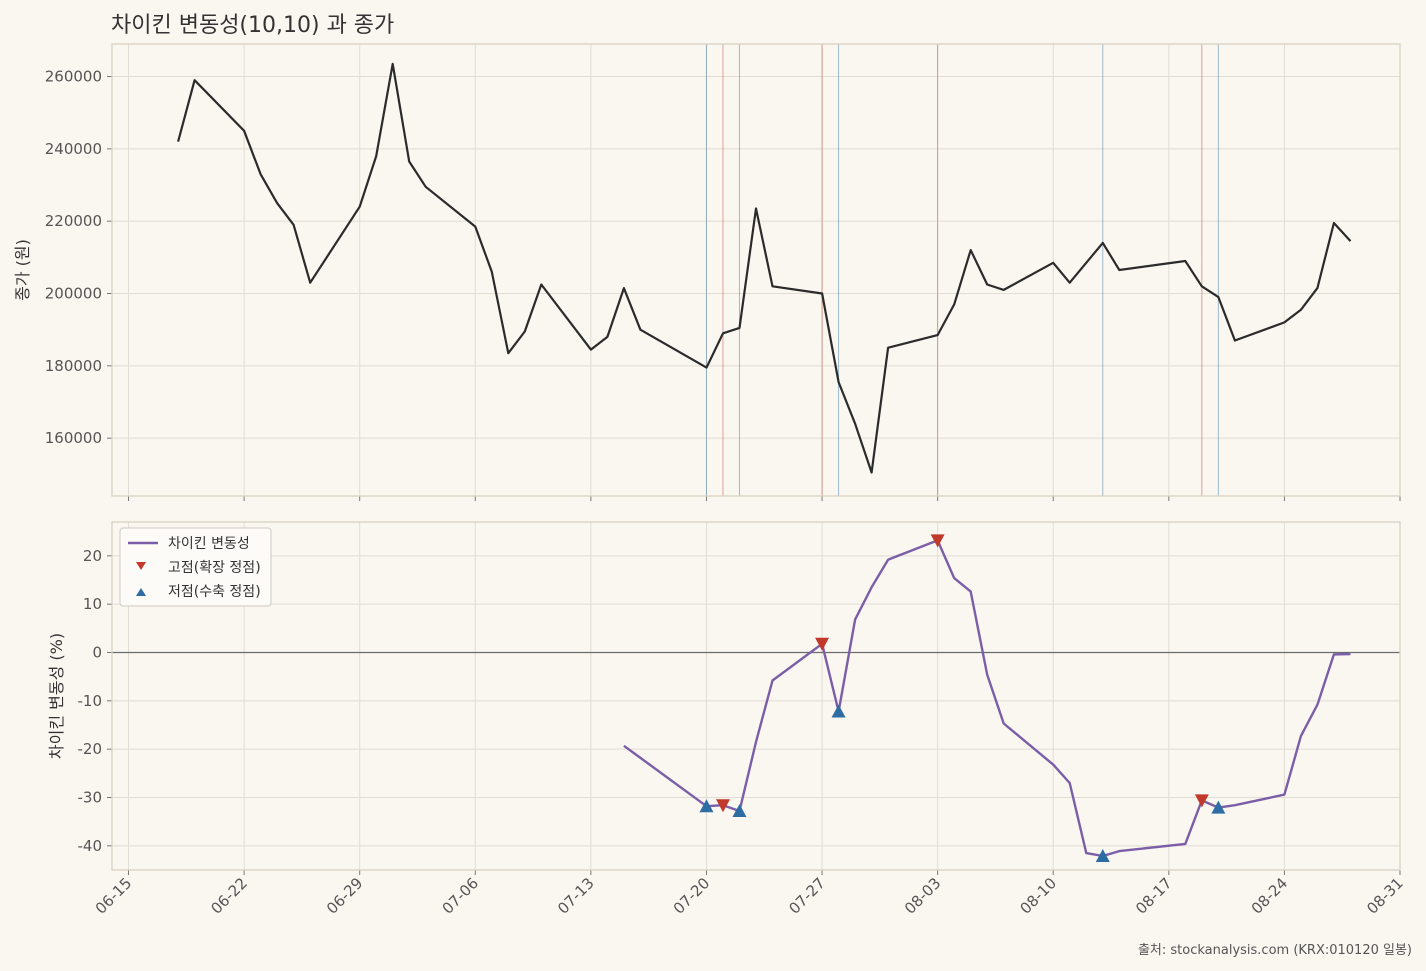 This screenshot has height=971, width=1426. I want to click on x-tick-label: 06-29, so click(345, 896).